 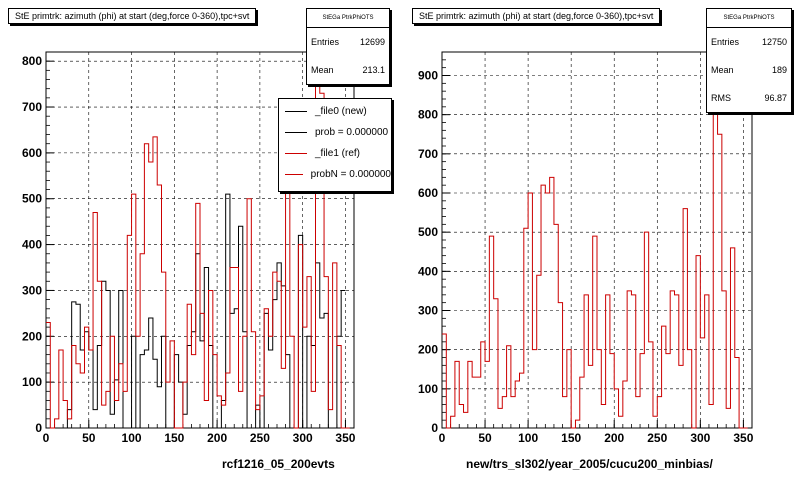 What do you see at coordinates (260, 438) in the screenshot?
I see `left-x-tick-label: 250` at bounding box center [260, 438].